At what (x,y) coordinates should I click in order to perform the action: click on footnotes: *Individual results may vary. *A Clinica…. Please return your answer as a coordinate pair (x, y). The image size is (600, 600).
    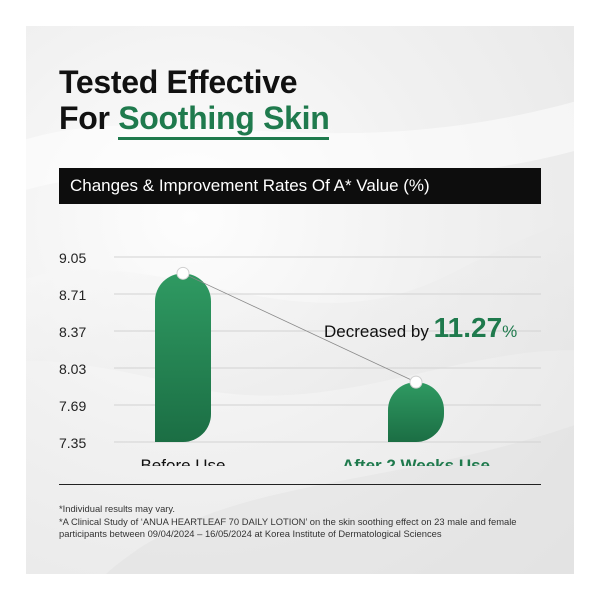
    Looking at the image, I should click on (304, 522).